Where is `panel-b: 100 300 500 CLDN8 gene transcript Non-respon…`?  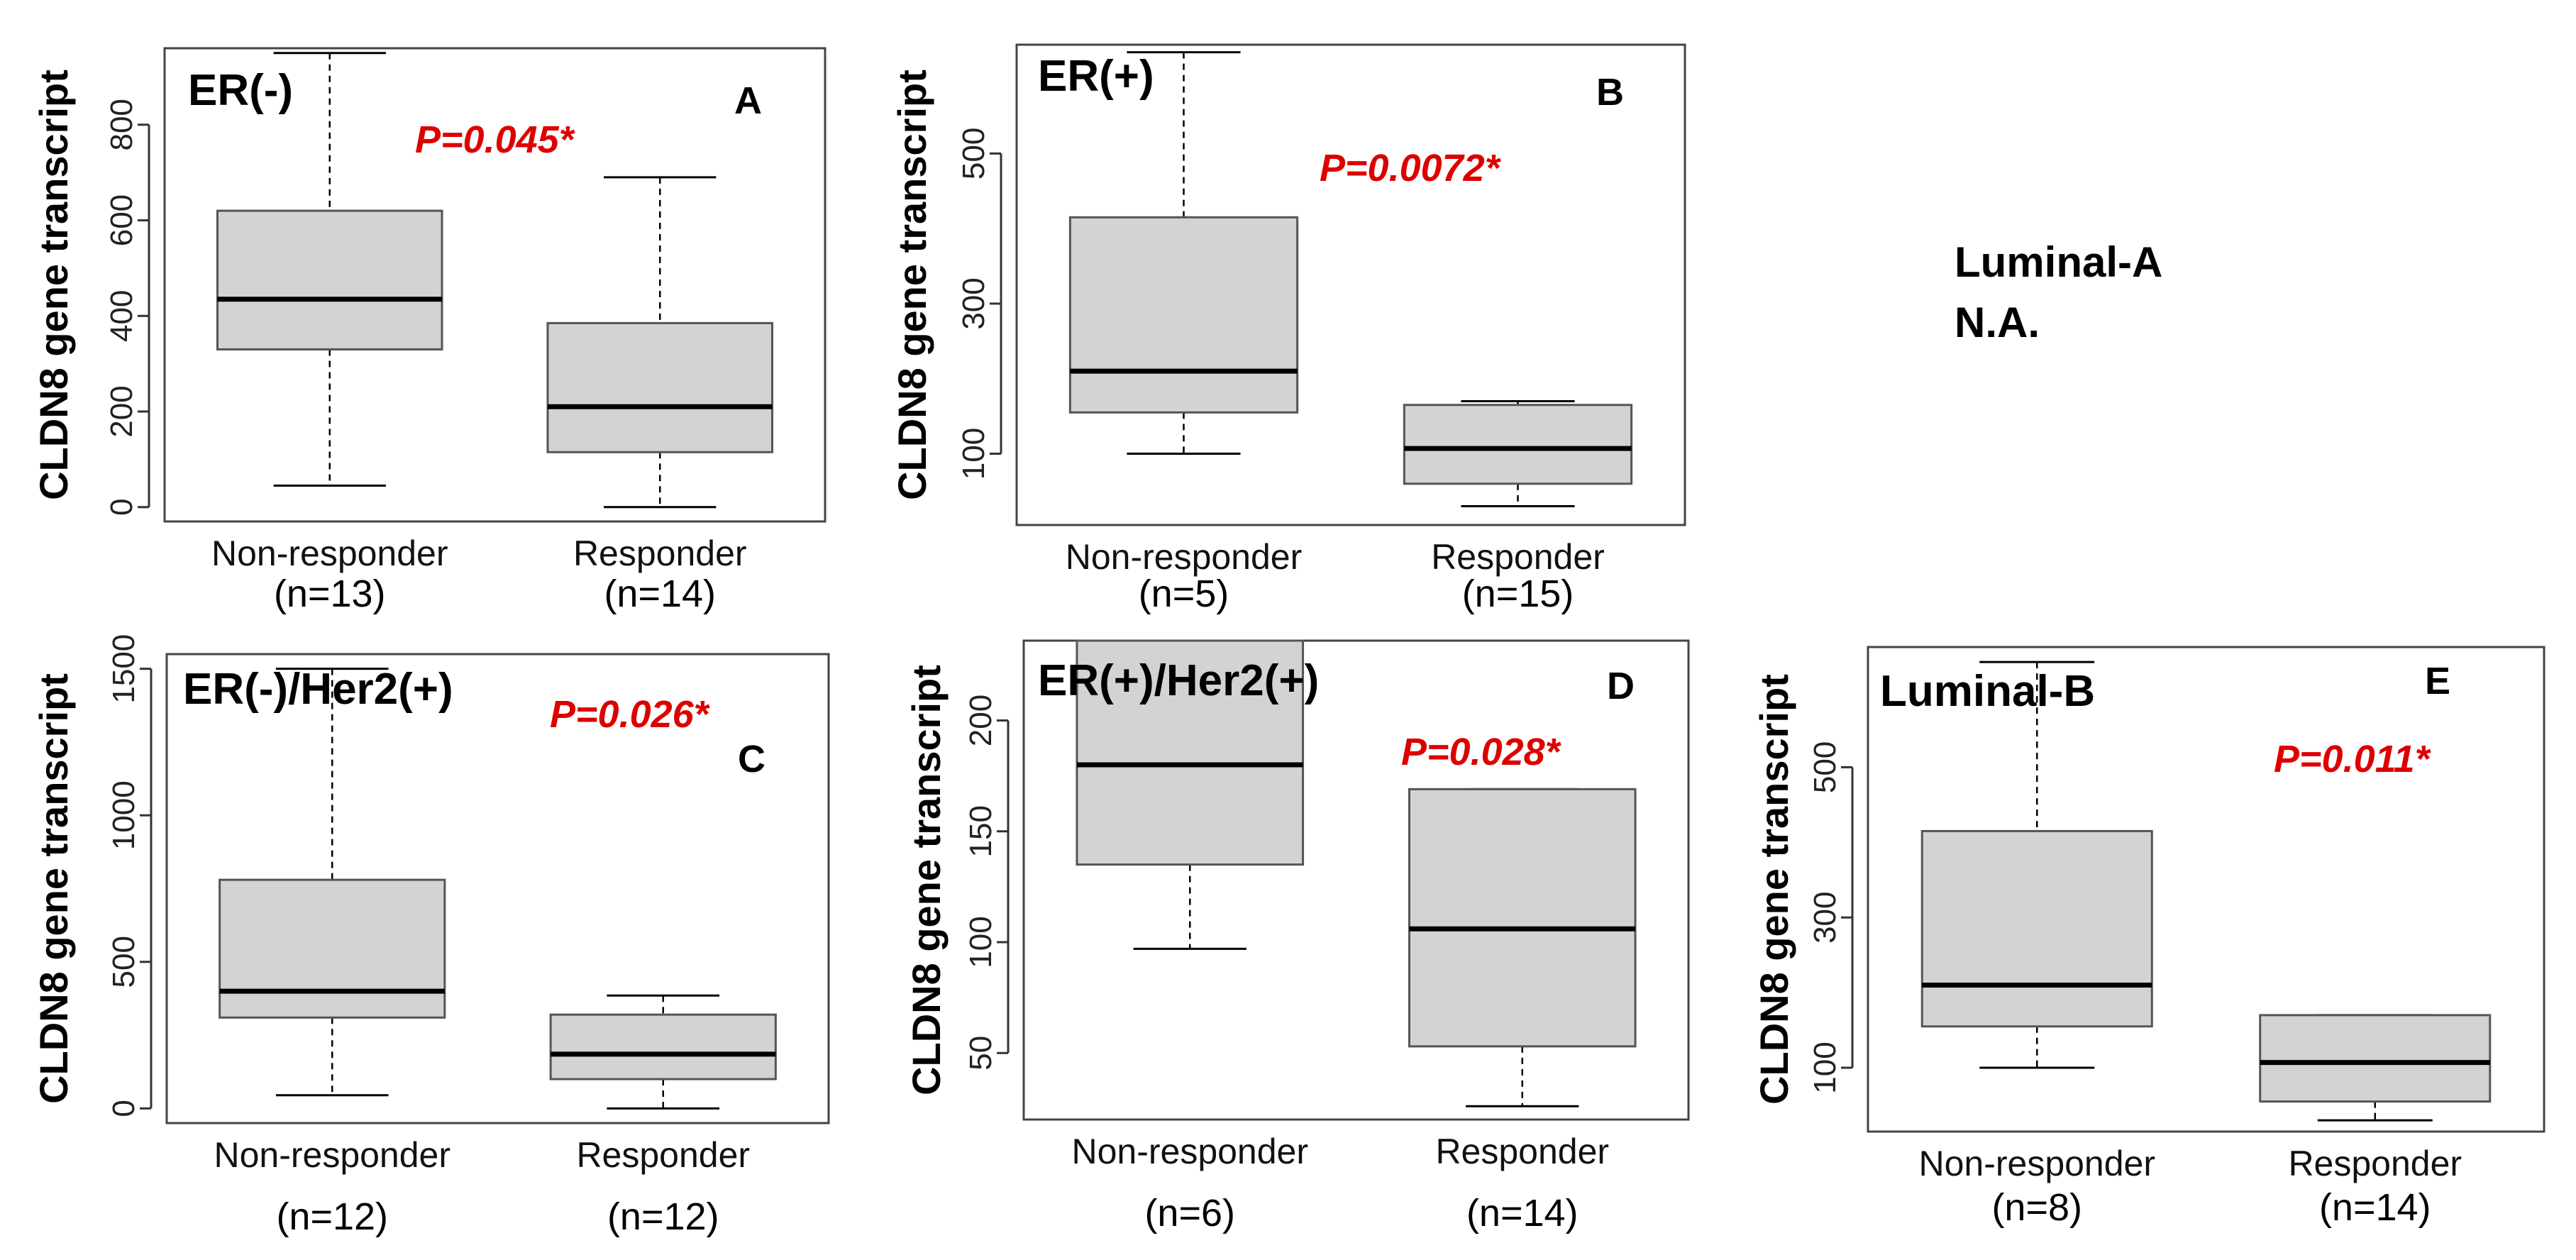 panel-b: 100 300 500 CLDN8 gene transcript Non-respon… is located at coordinates (1288, 329).